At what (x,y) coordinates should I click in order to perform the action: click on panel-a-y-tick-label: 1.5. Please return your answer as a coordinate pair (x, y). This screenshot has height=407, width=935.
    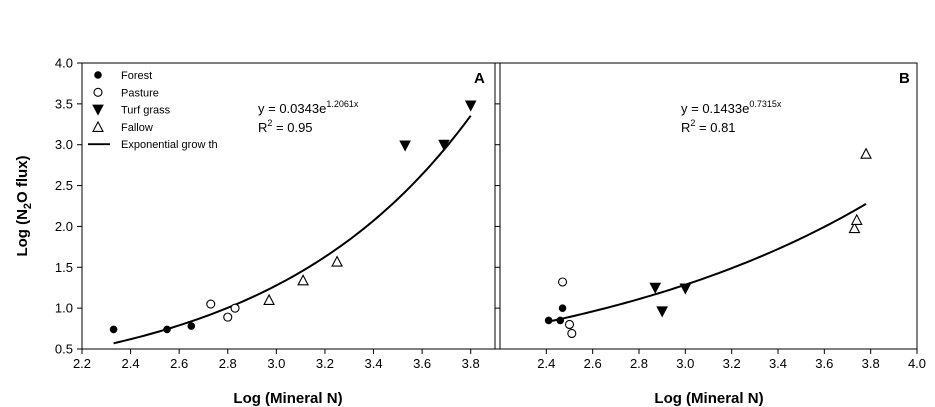
    Looking at the image, I should click on (64, 267).